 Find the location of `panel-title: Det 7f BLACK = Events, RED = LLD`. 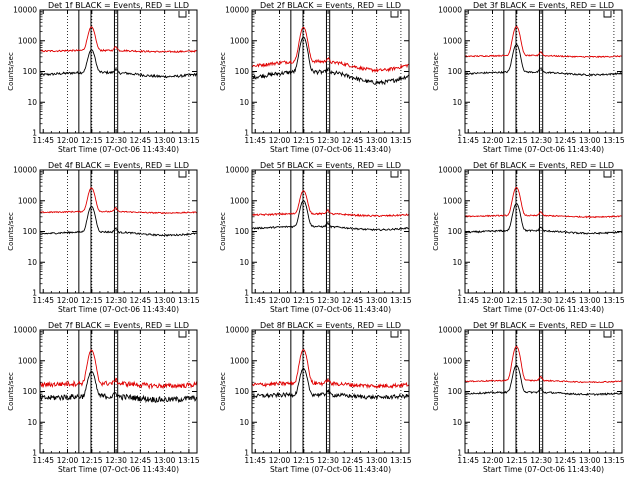

panel-title: Det 7f BLACK = Events, RED = LLD is located at coordinates (118, 325).